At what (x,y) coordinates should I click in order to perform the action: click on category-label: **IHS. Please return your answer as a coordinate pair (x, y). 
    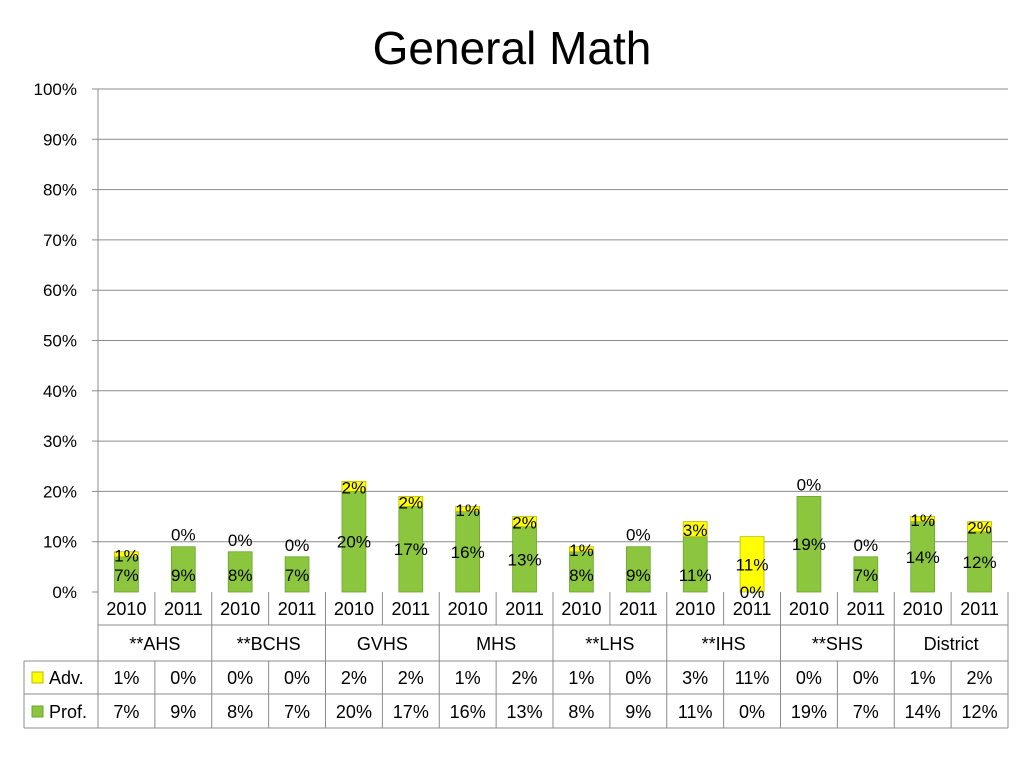
    Looking at the image, I should click on (724, 644).